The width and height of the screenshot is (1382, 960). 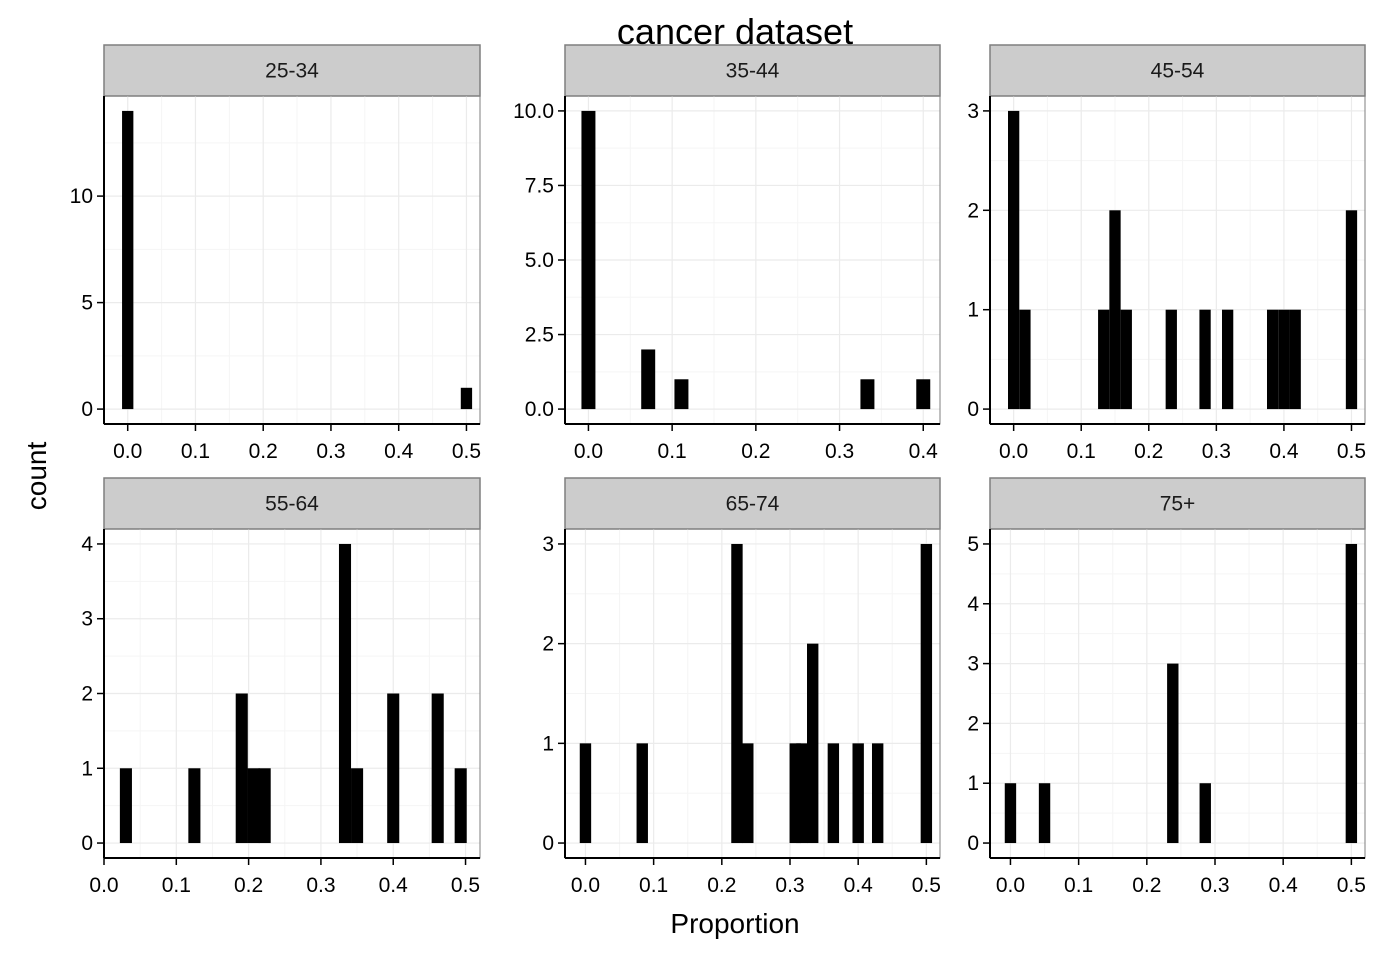 What do you see at coordinates (539, 409) in the screenshot?
I see `y-tick-label: 0.0` at bounding box center [539, 409].